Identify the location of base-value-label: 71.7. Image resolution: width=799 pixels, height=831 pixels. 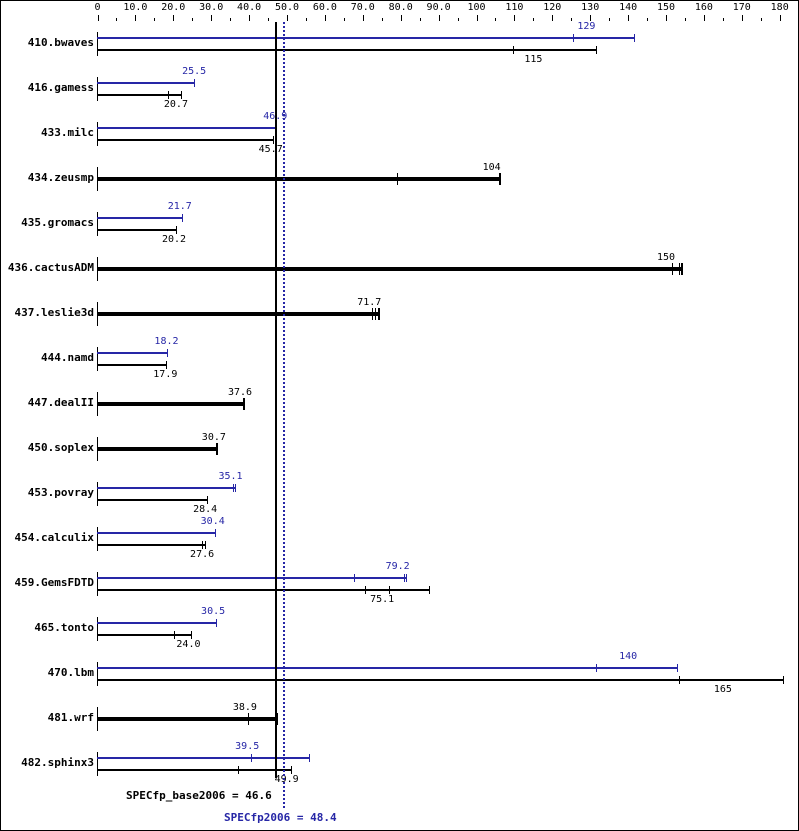
(369, 302).